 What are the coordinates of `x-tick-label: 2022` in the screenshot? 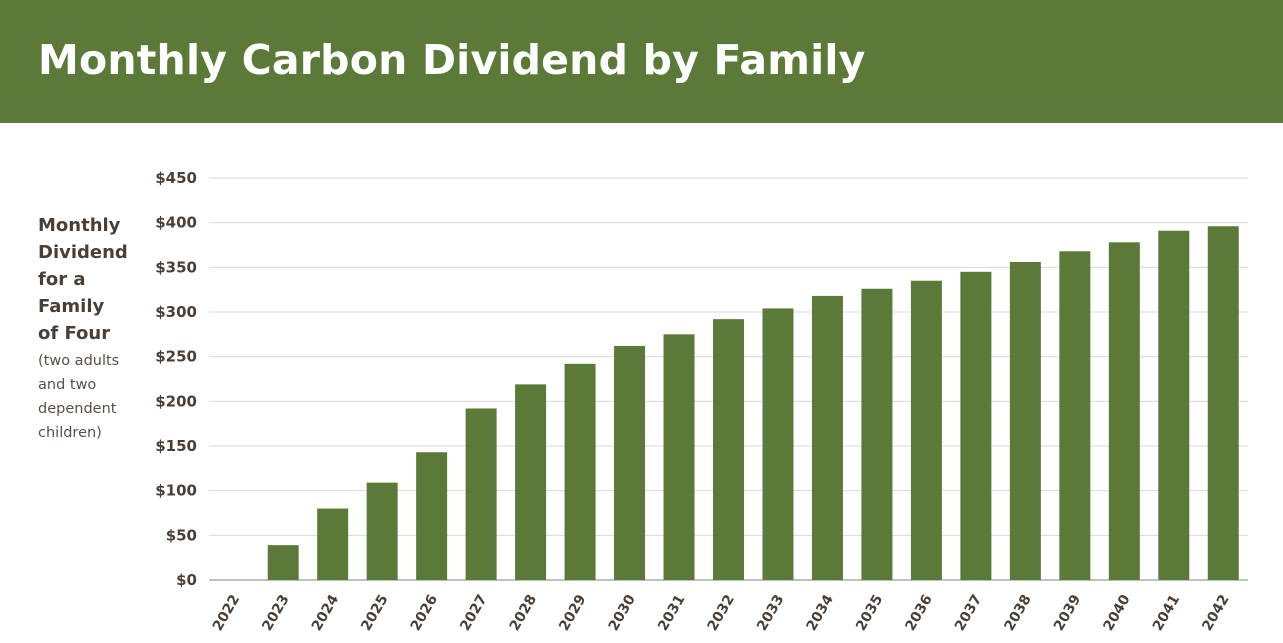 It's located at (226, 613).